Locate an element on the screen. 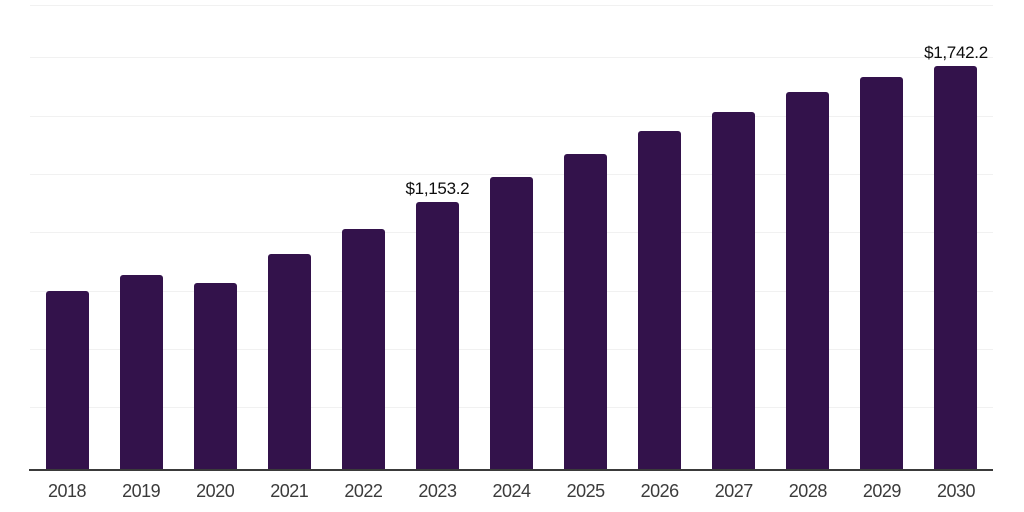 The width and height of the screenshot is (1024, 512). x-tick-label-2027: 2027 is located at coordinates (734, 491).